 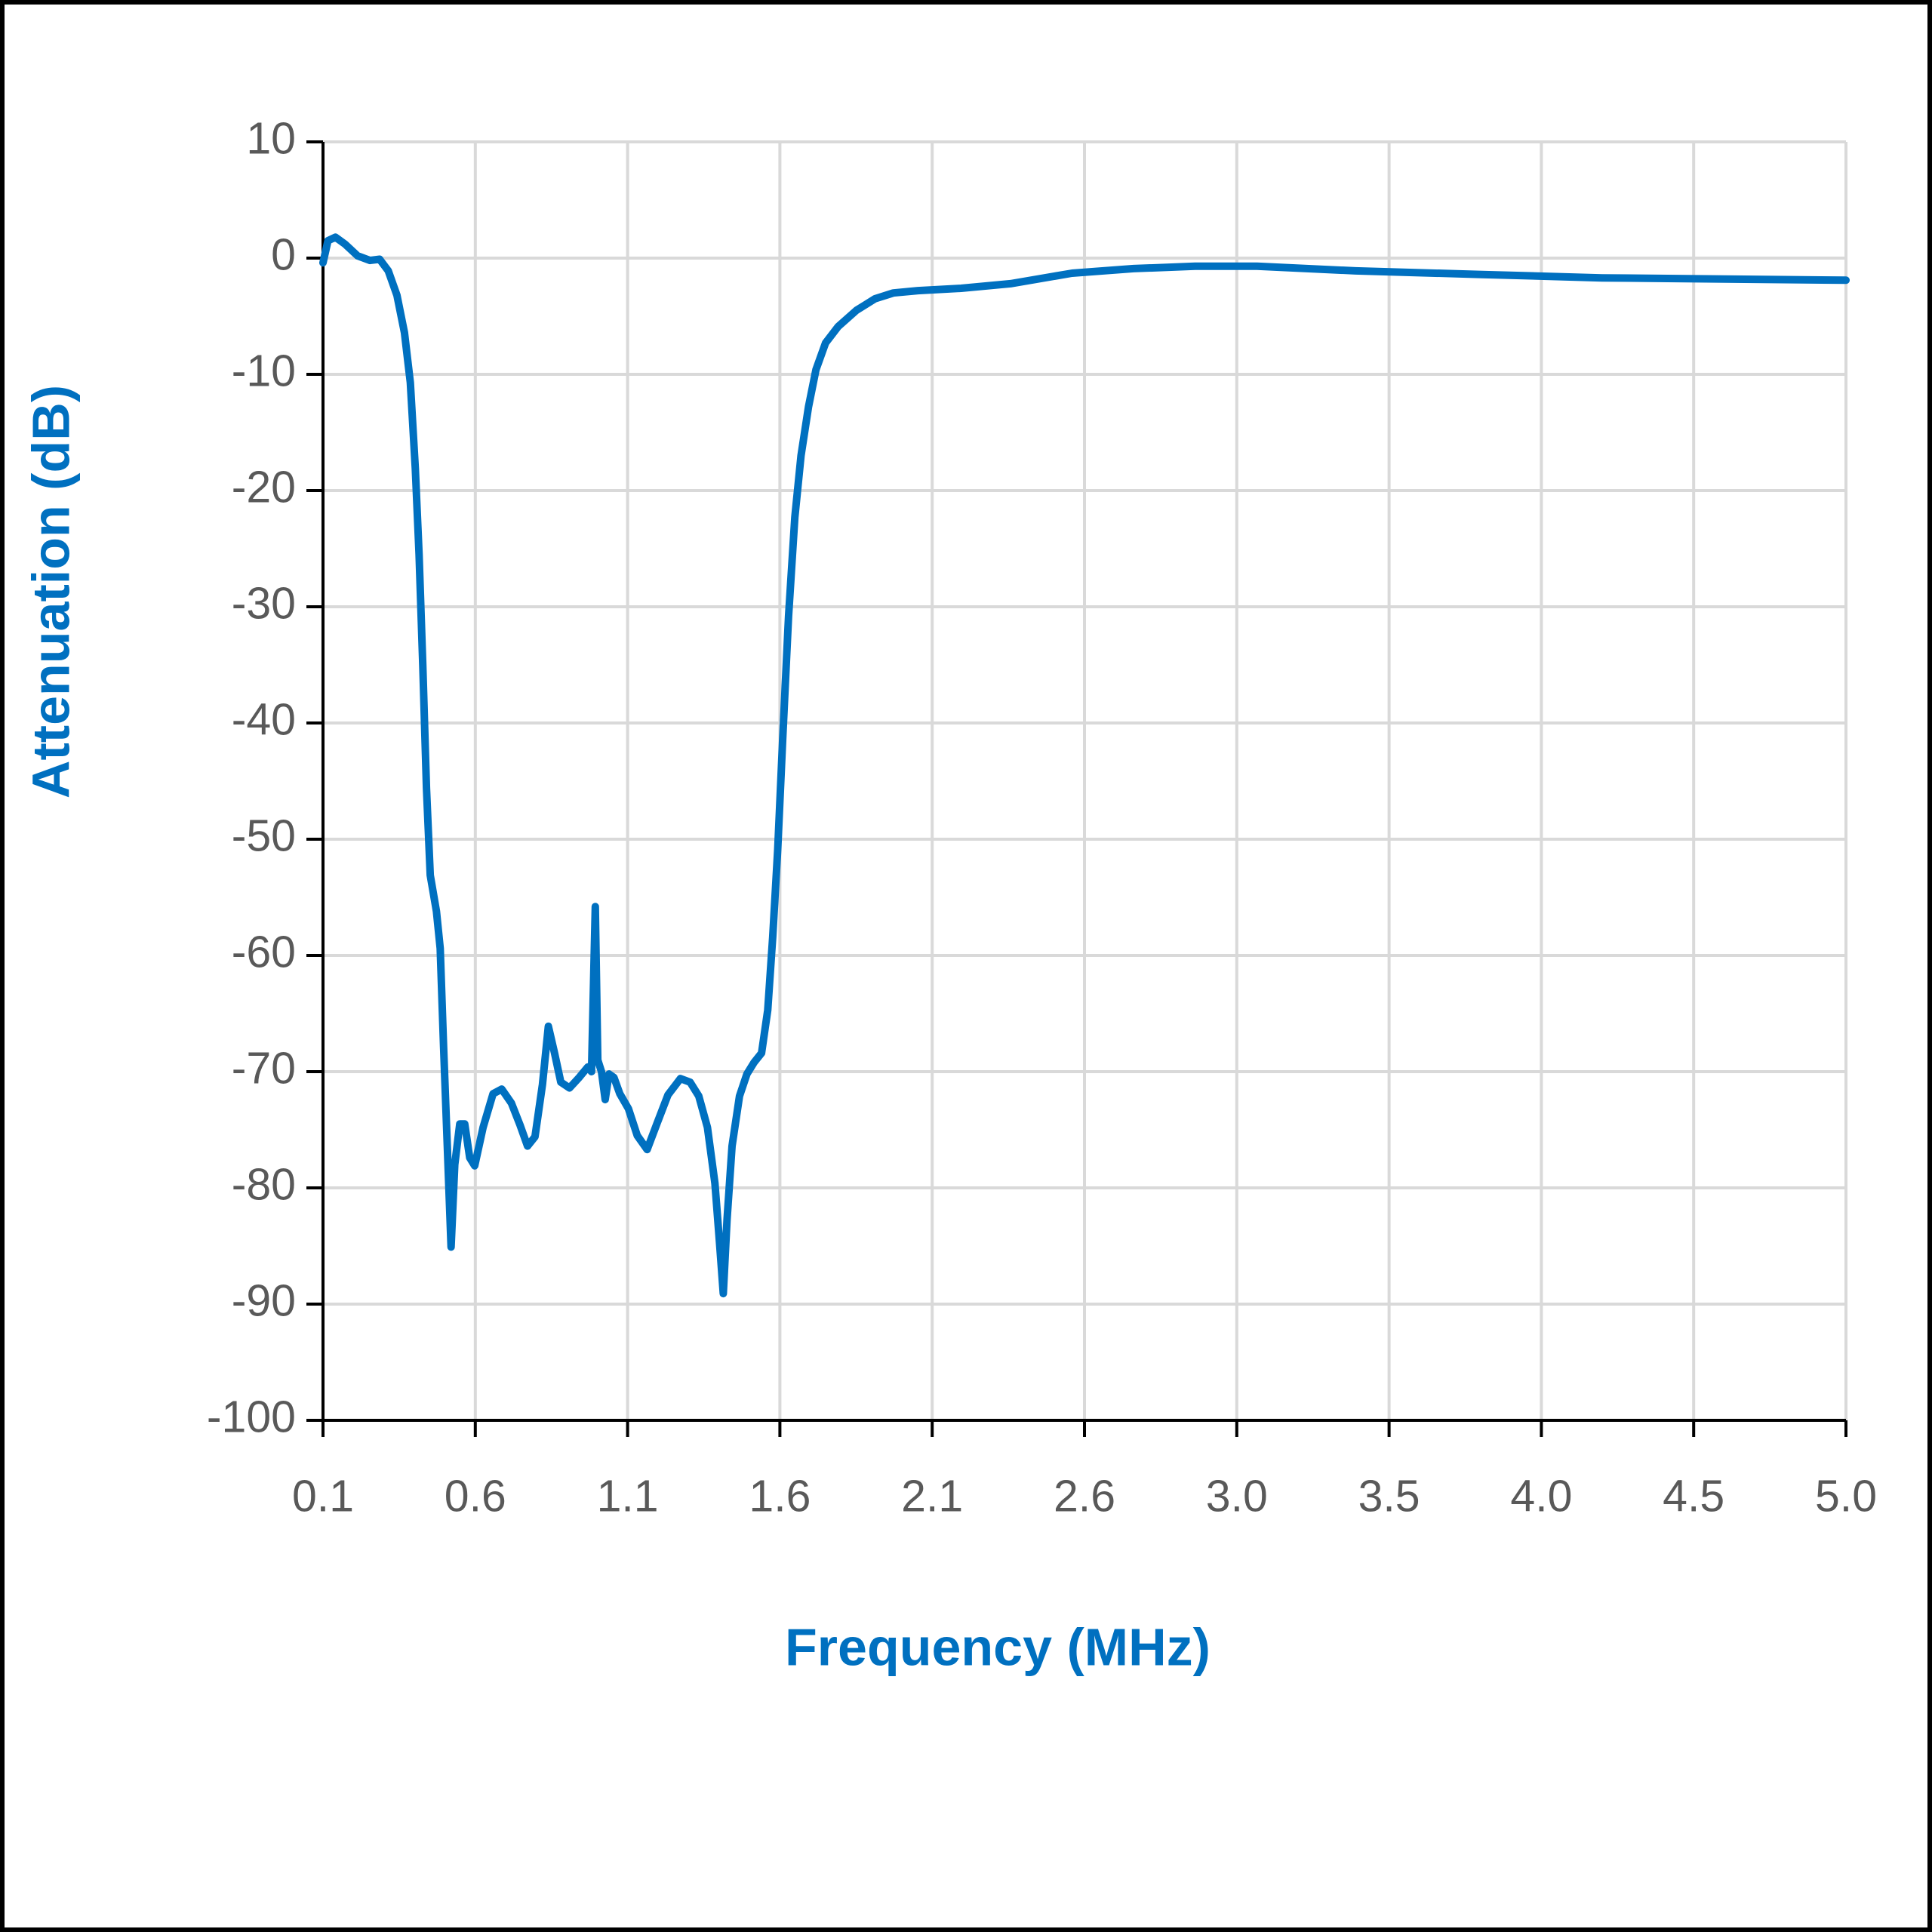 I want to click on x-tick-label: 2.1, so click(x=932, y=1496).